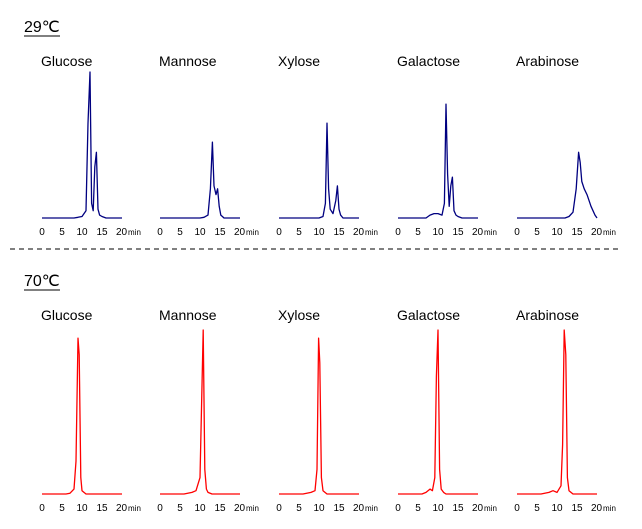 The image size is (642, 529). Describe the element at coordinates (42, 281) in the screenshot. I see `section-title: 70℃` at that location.